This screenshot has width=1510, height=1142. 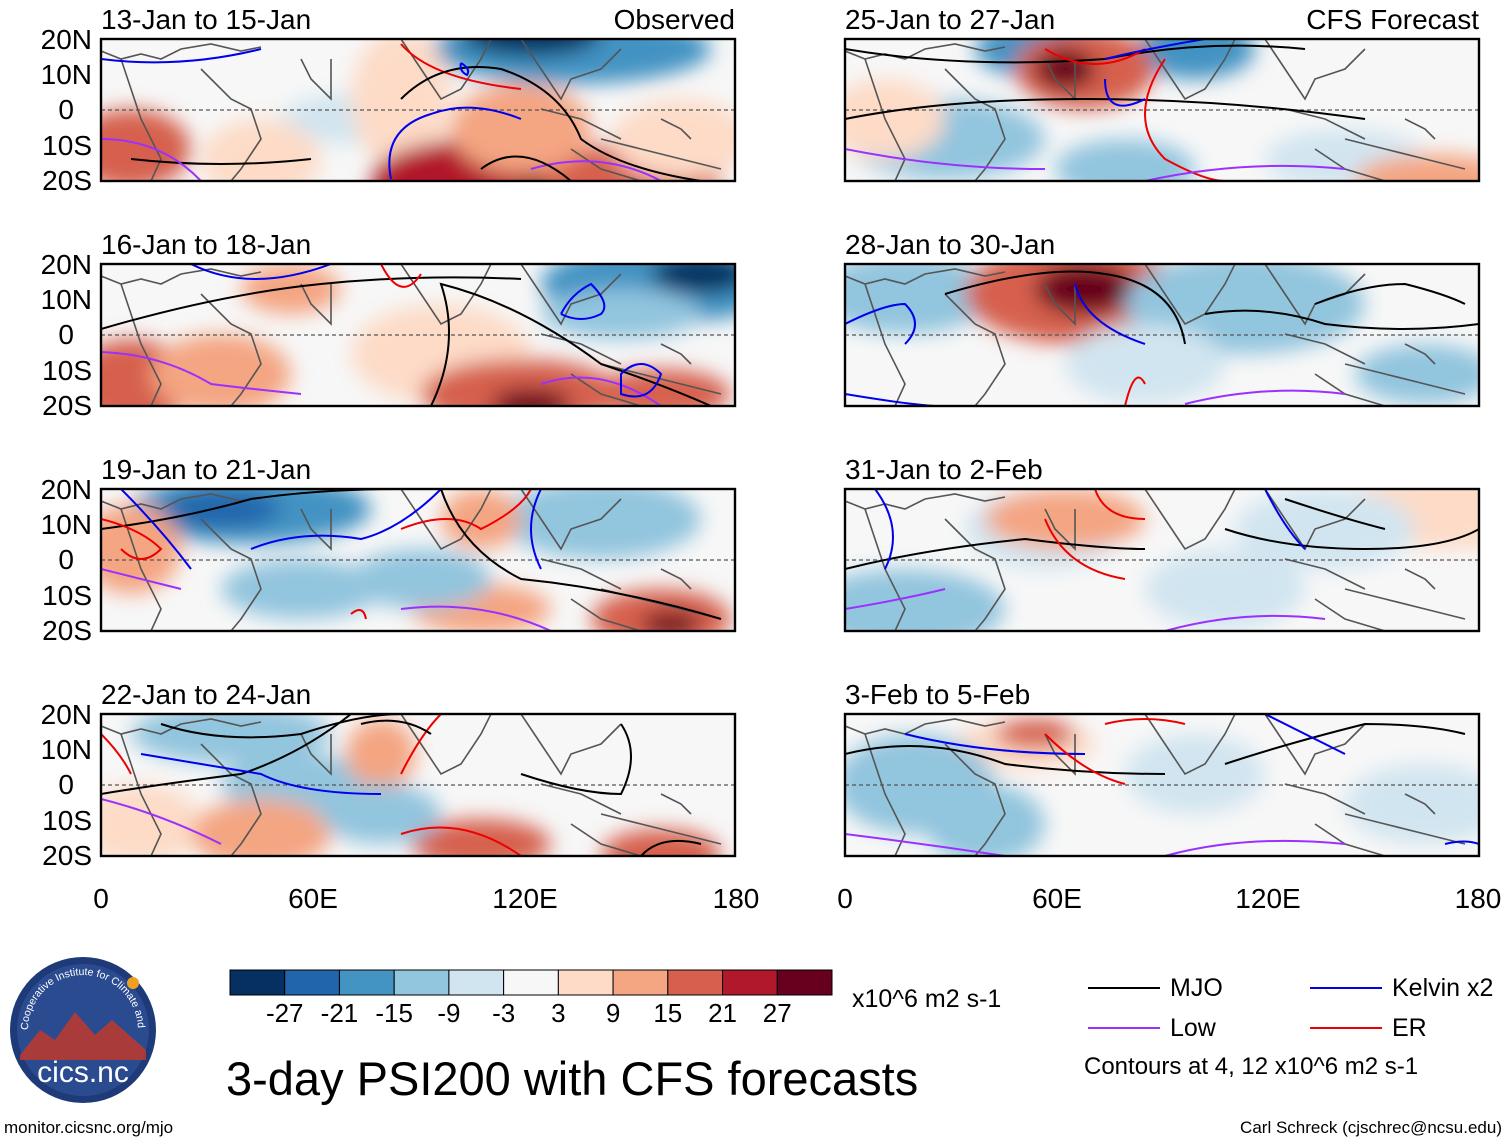 What do you see at coordinates (394, 1013) in the screenshot?
I see `colorbar-label: -15` at bounding box center [394, 1013].